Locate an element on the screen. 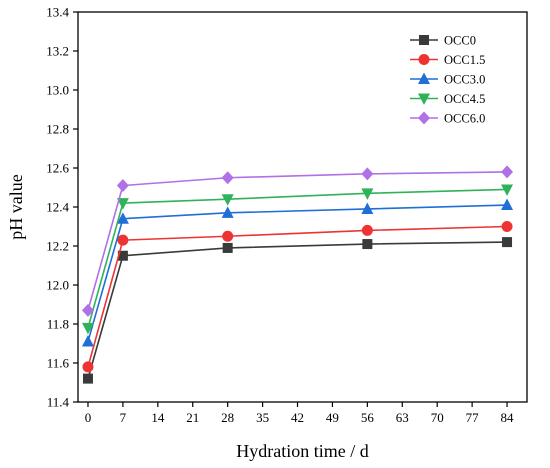 This screenshot has width=550, height=468. legend-item: OCC4.5 is located at coordinates (447, 99).